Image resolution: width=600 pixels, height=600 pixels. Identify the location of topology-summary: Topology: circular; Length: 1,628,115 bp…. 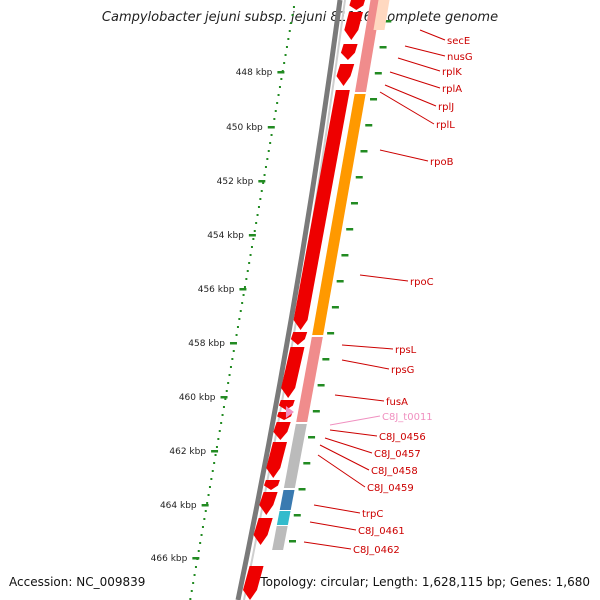
(425, 582).